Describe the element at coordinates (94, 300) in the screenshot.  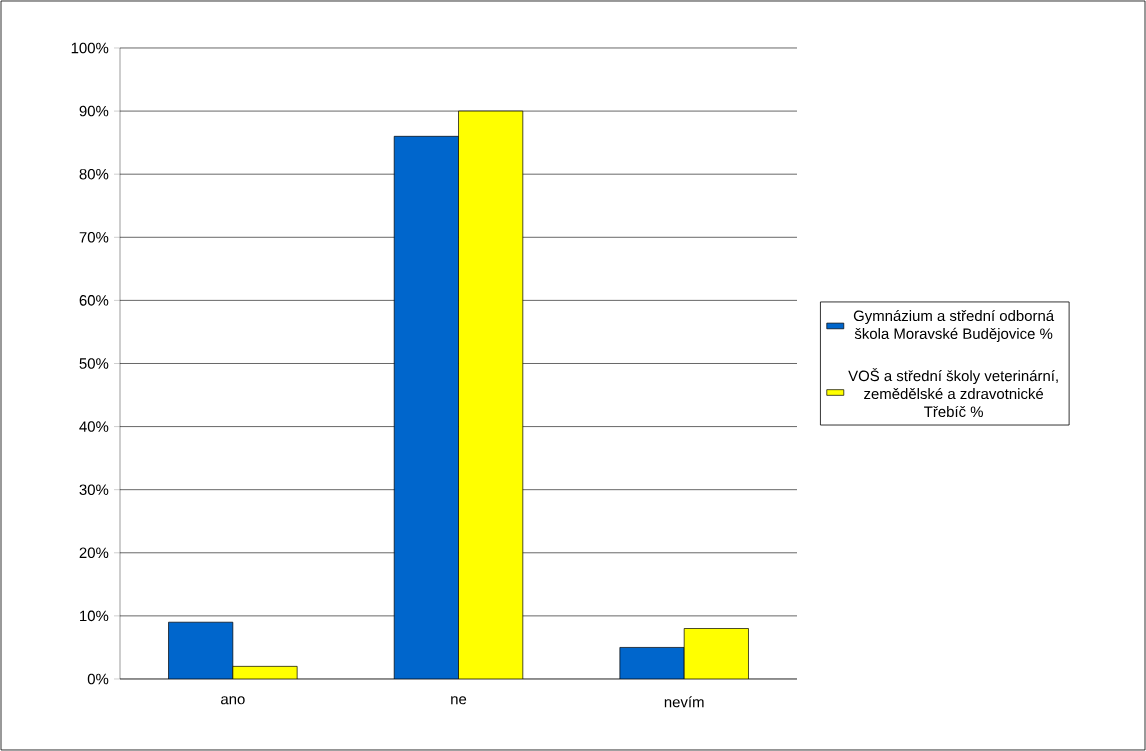
I see `y-tick-label: 60%` at that location.